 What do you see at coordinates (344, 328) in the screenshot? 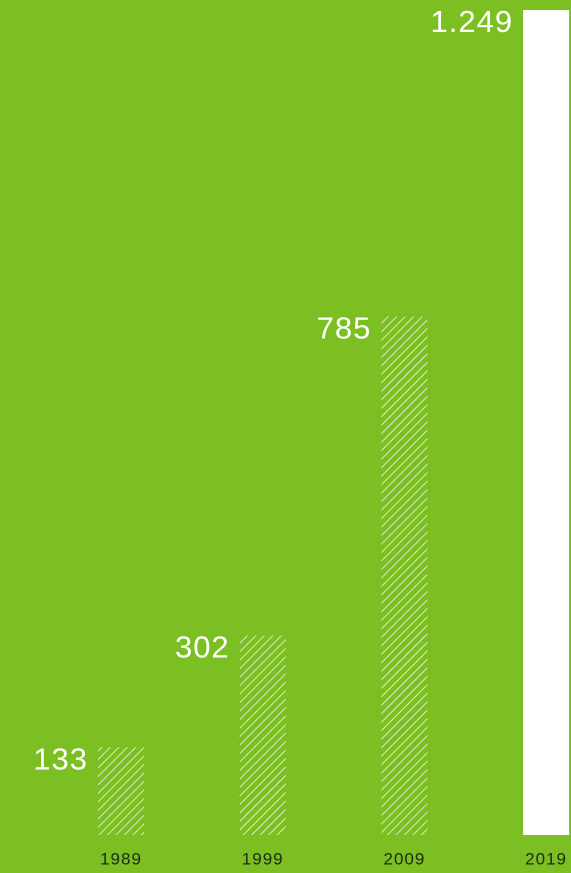
I see `value-label: 785` at bounding box center [344, 328].